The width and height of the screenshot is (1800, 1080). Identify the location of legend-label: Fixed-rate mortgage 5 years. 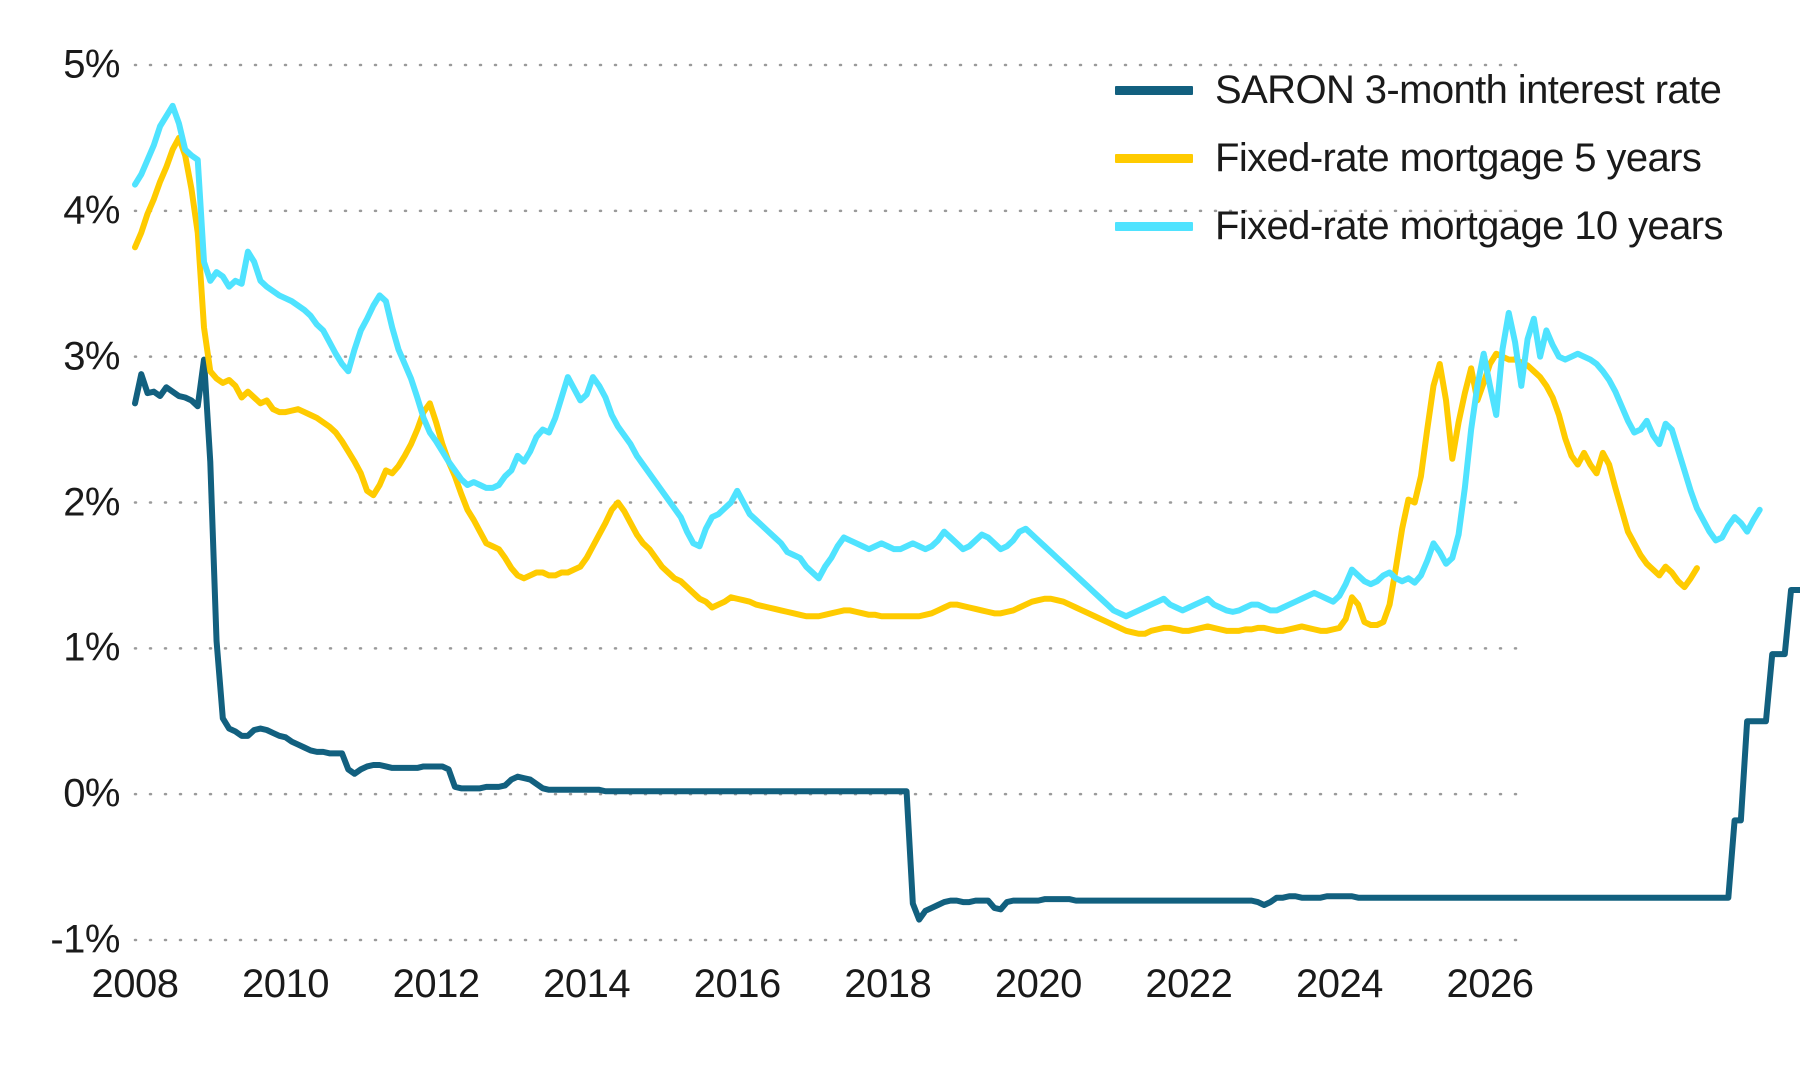
(1458, 158).